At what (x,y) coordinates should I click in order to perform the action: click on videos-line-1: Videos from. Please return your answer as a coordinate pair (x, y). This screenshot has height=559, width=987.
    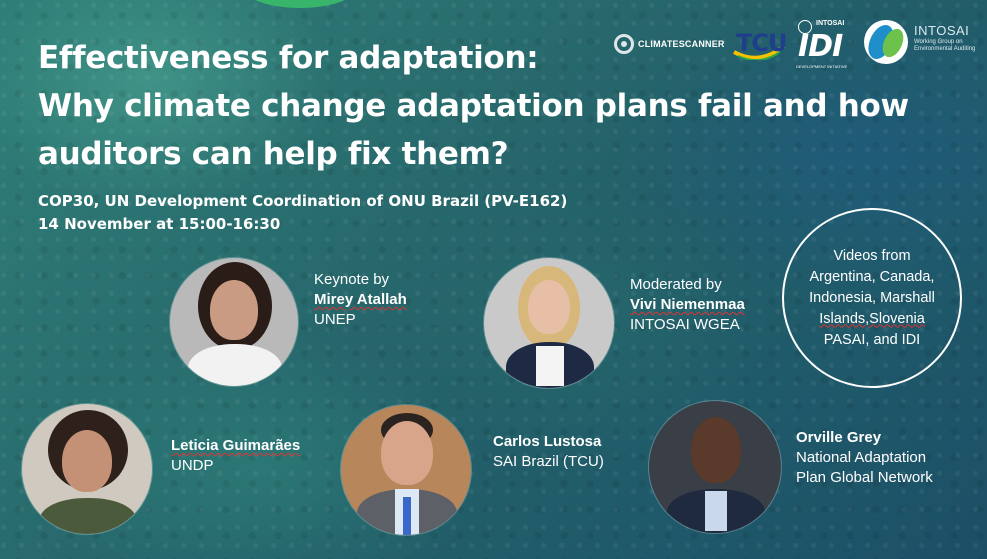
    Looking at the image, I should click on (872, 255).